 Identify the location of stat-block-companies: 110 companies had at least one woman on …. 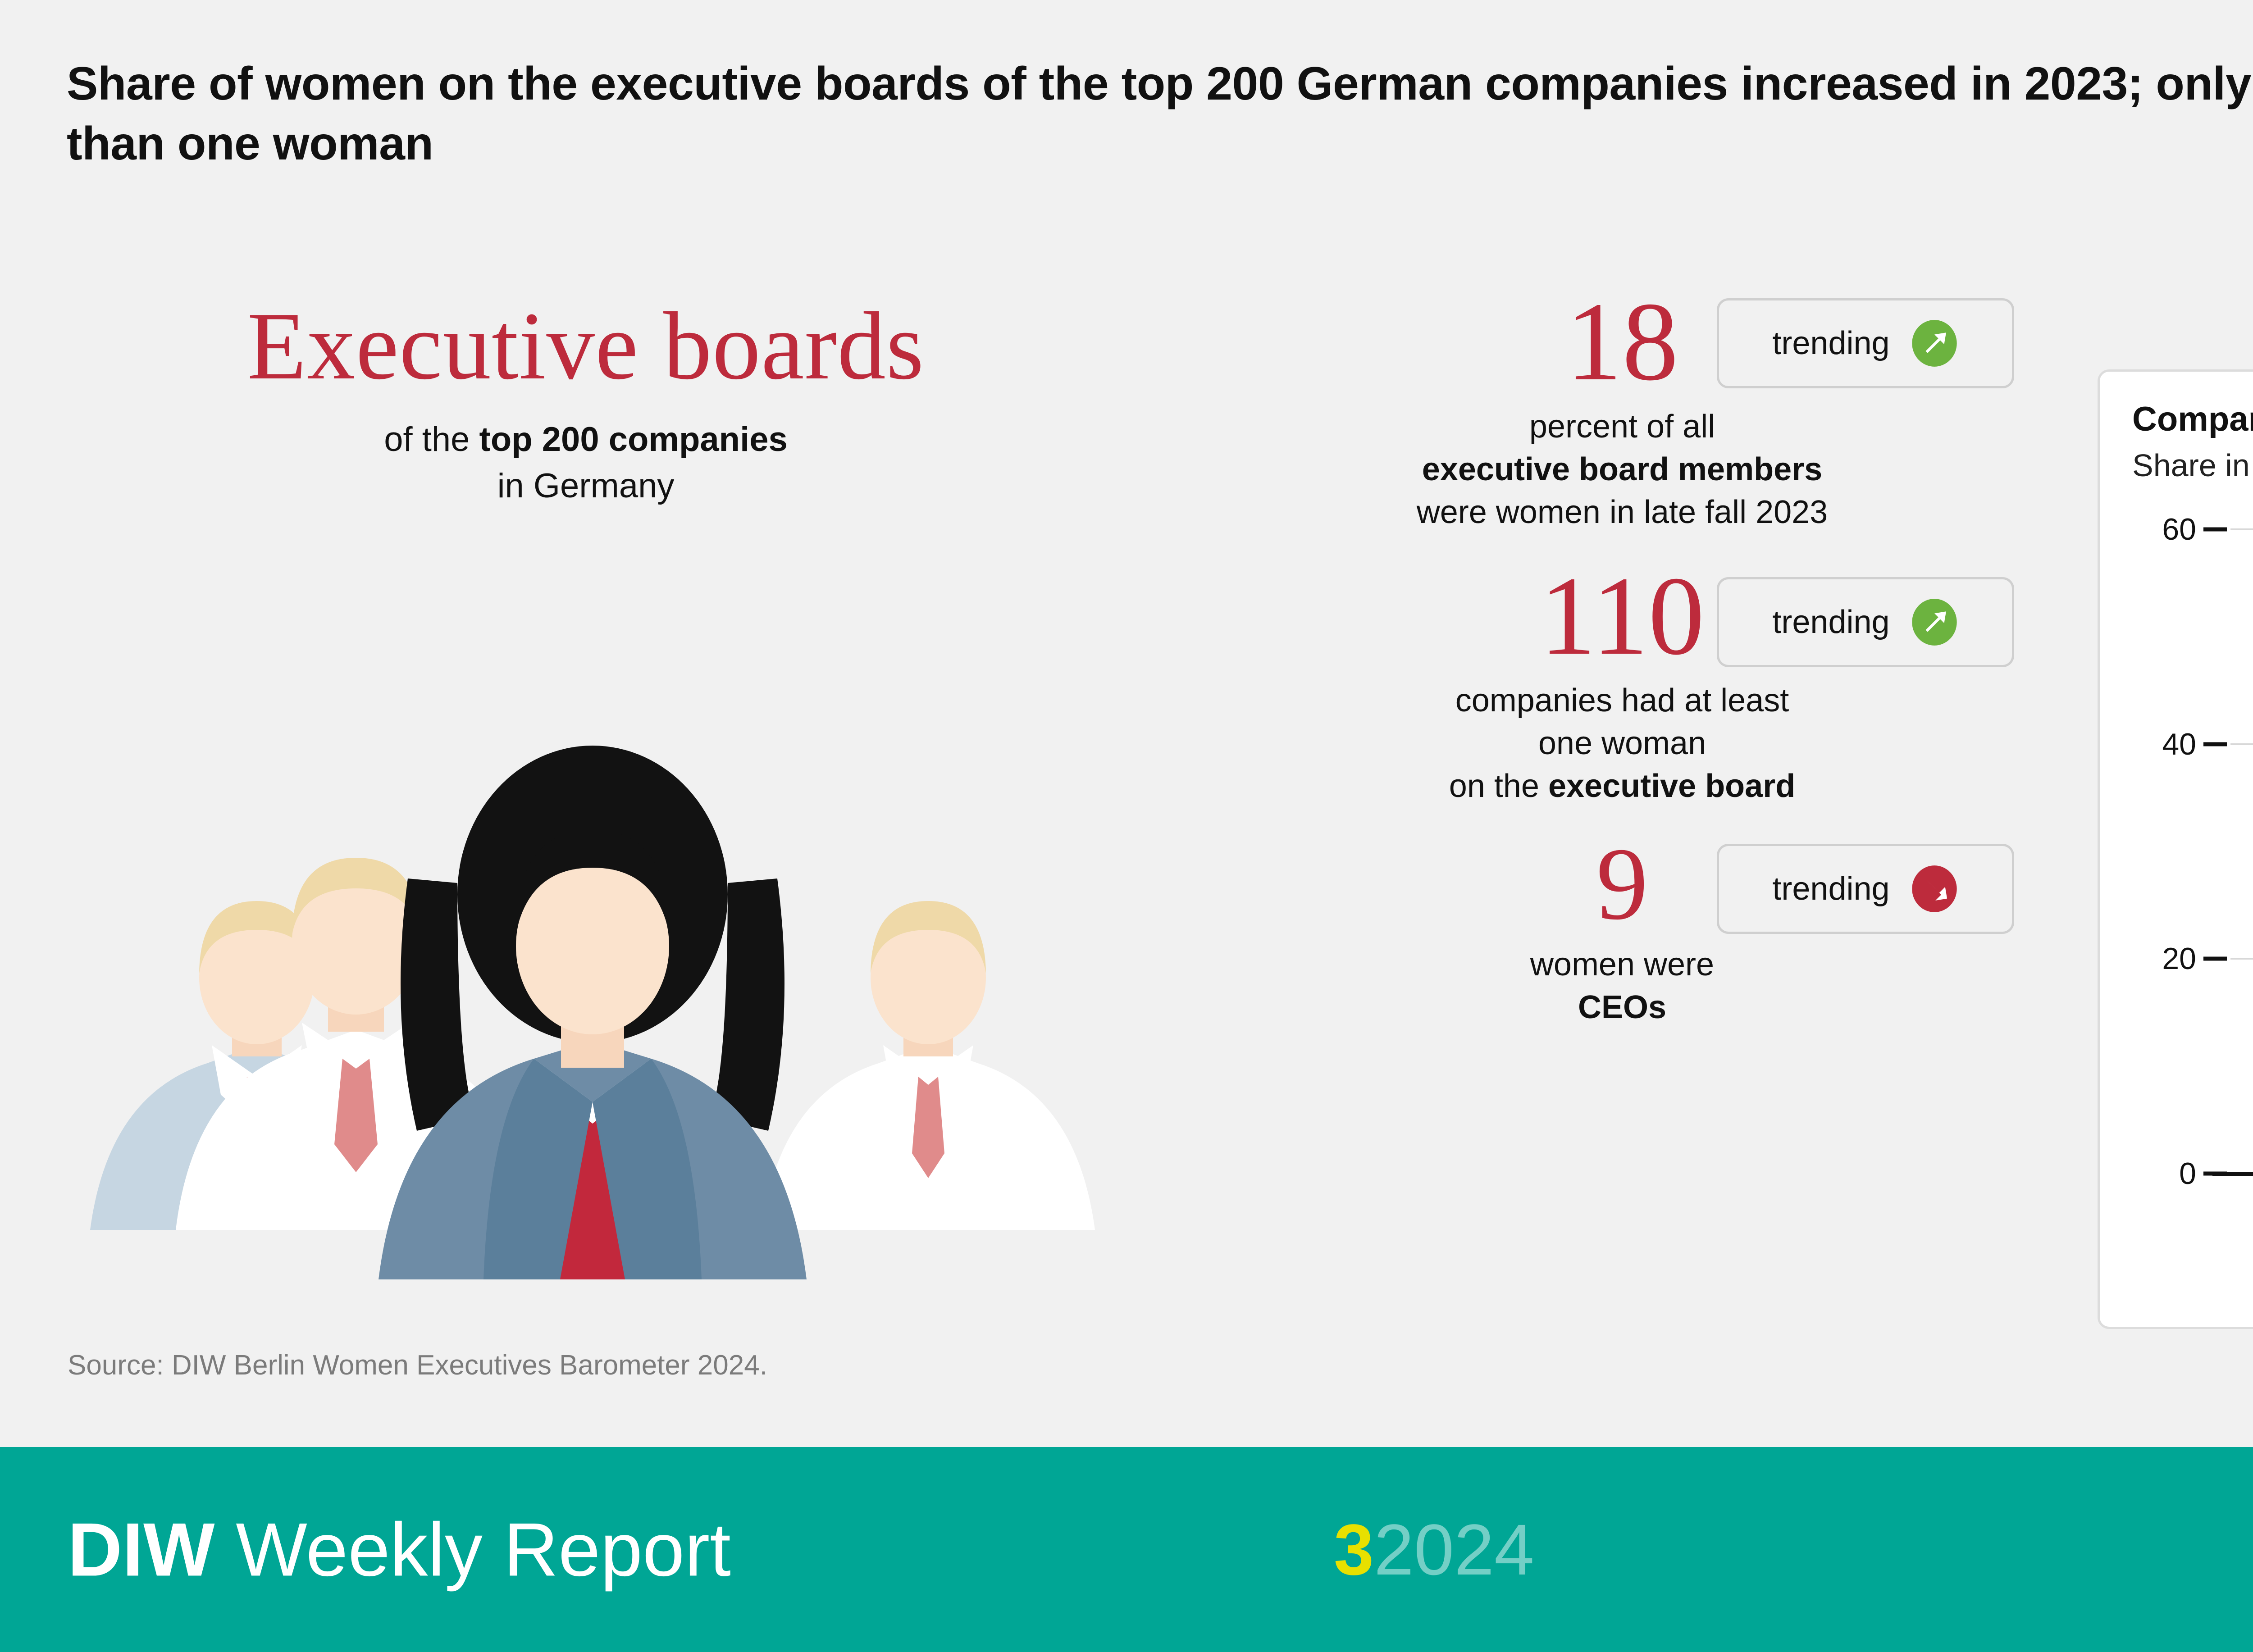
(1622, 680).